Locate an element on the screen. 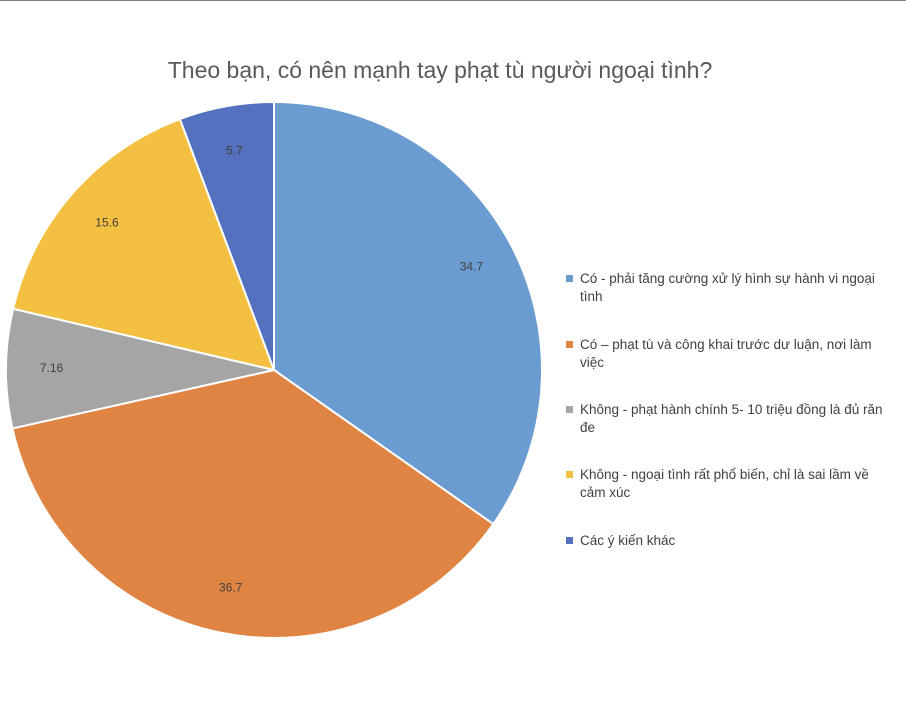 This screenshot has width=906, height=711. data-label-5: 5.7 is located at coordinates (234, 150).